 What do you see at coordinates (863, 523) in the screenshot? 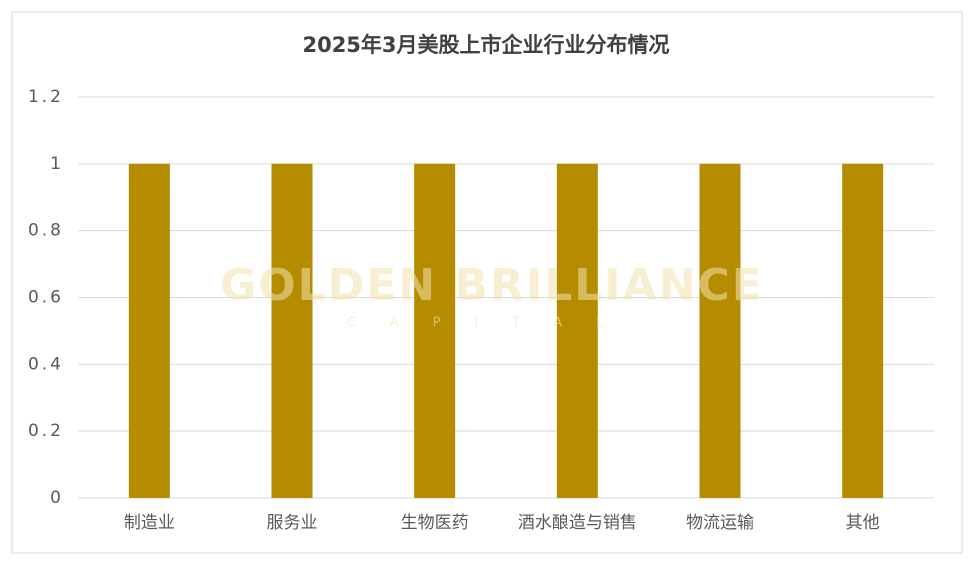
I see `x-tick-label: 其他` at bounding box center [863, 523].